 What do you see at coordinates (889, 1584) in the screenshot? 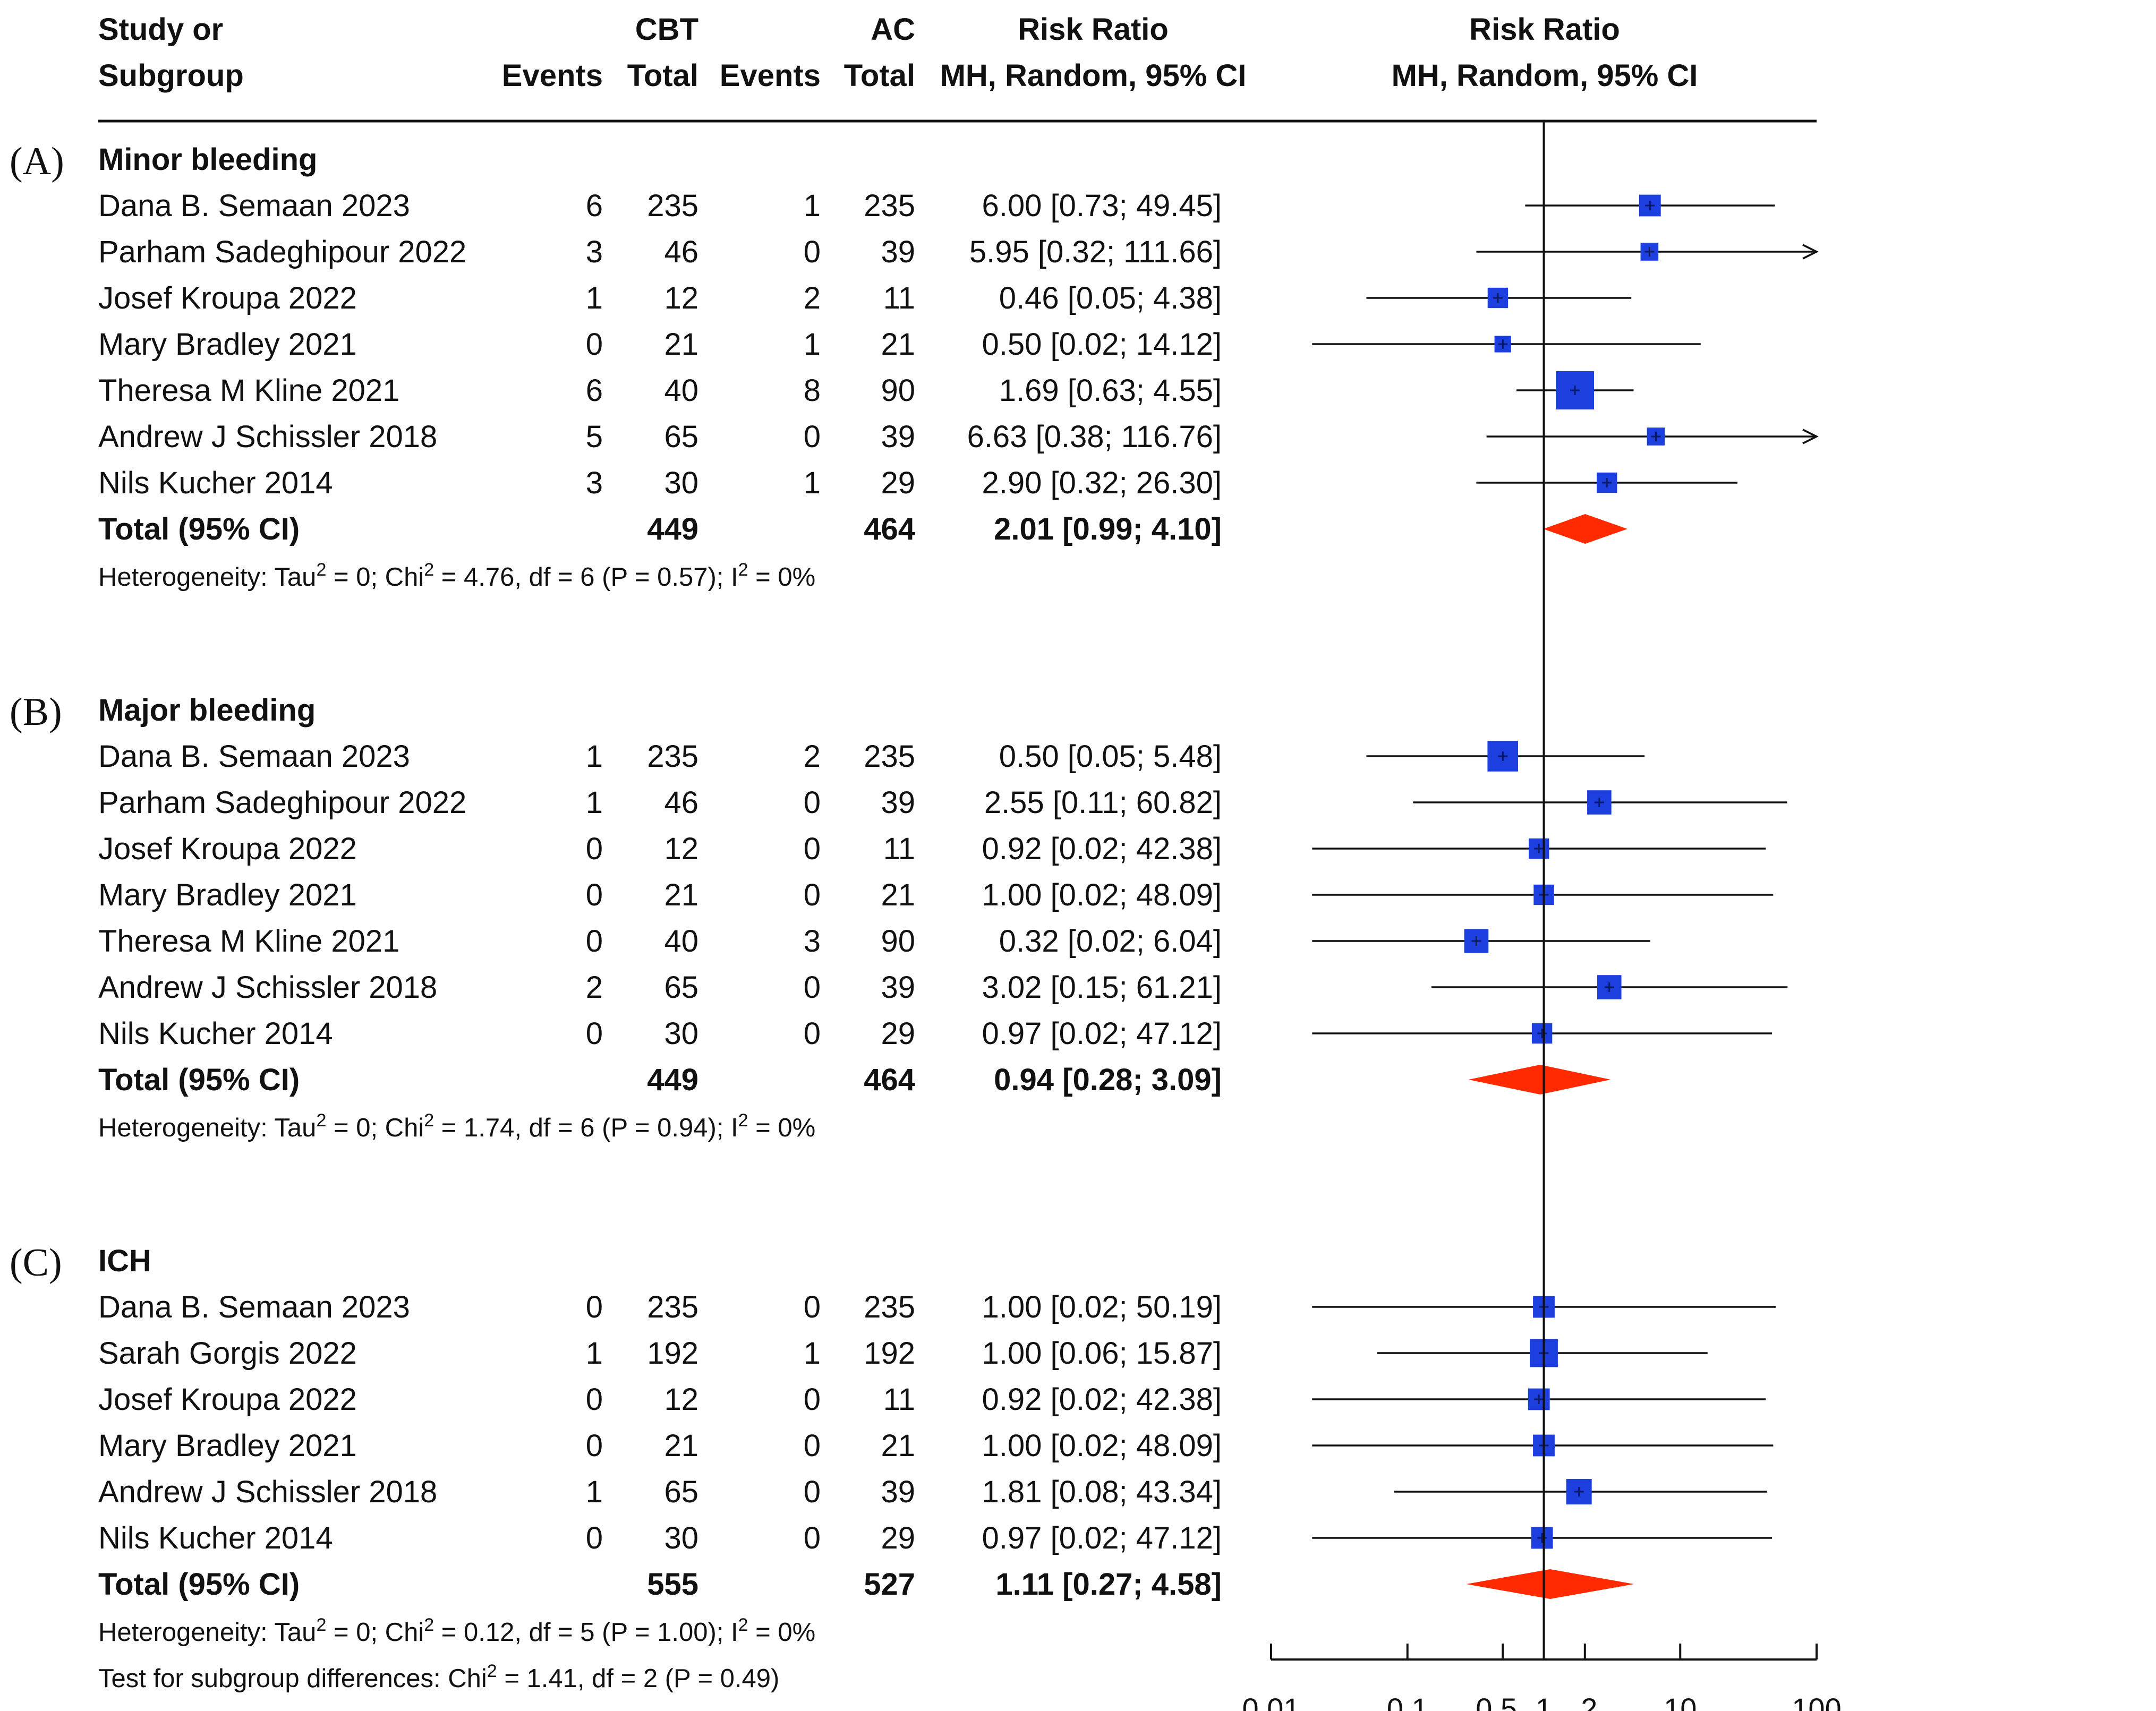
I see `ac-total-sum: 527` at bounding box center [889, 1584].